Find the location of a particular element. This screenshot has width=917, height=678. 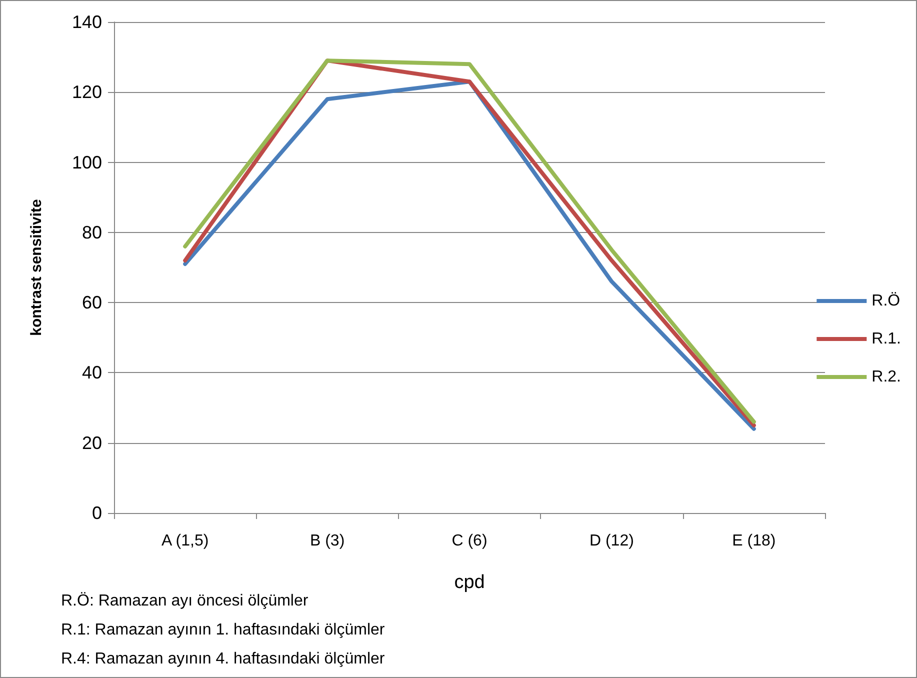

text: R.Ö: Ramazan ayı öncesi ölçümler is located at coordinates (185, 601).